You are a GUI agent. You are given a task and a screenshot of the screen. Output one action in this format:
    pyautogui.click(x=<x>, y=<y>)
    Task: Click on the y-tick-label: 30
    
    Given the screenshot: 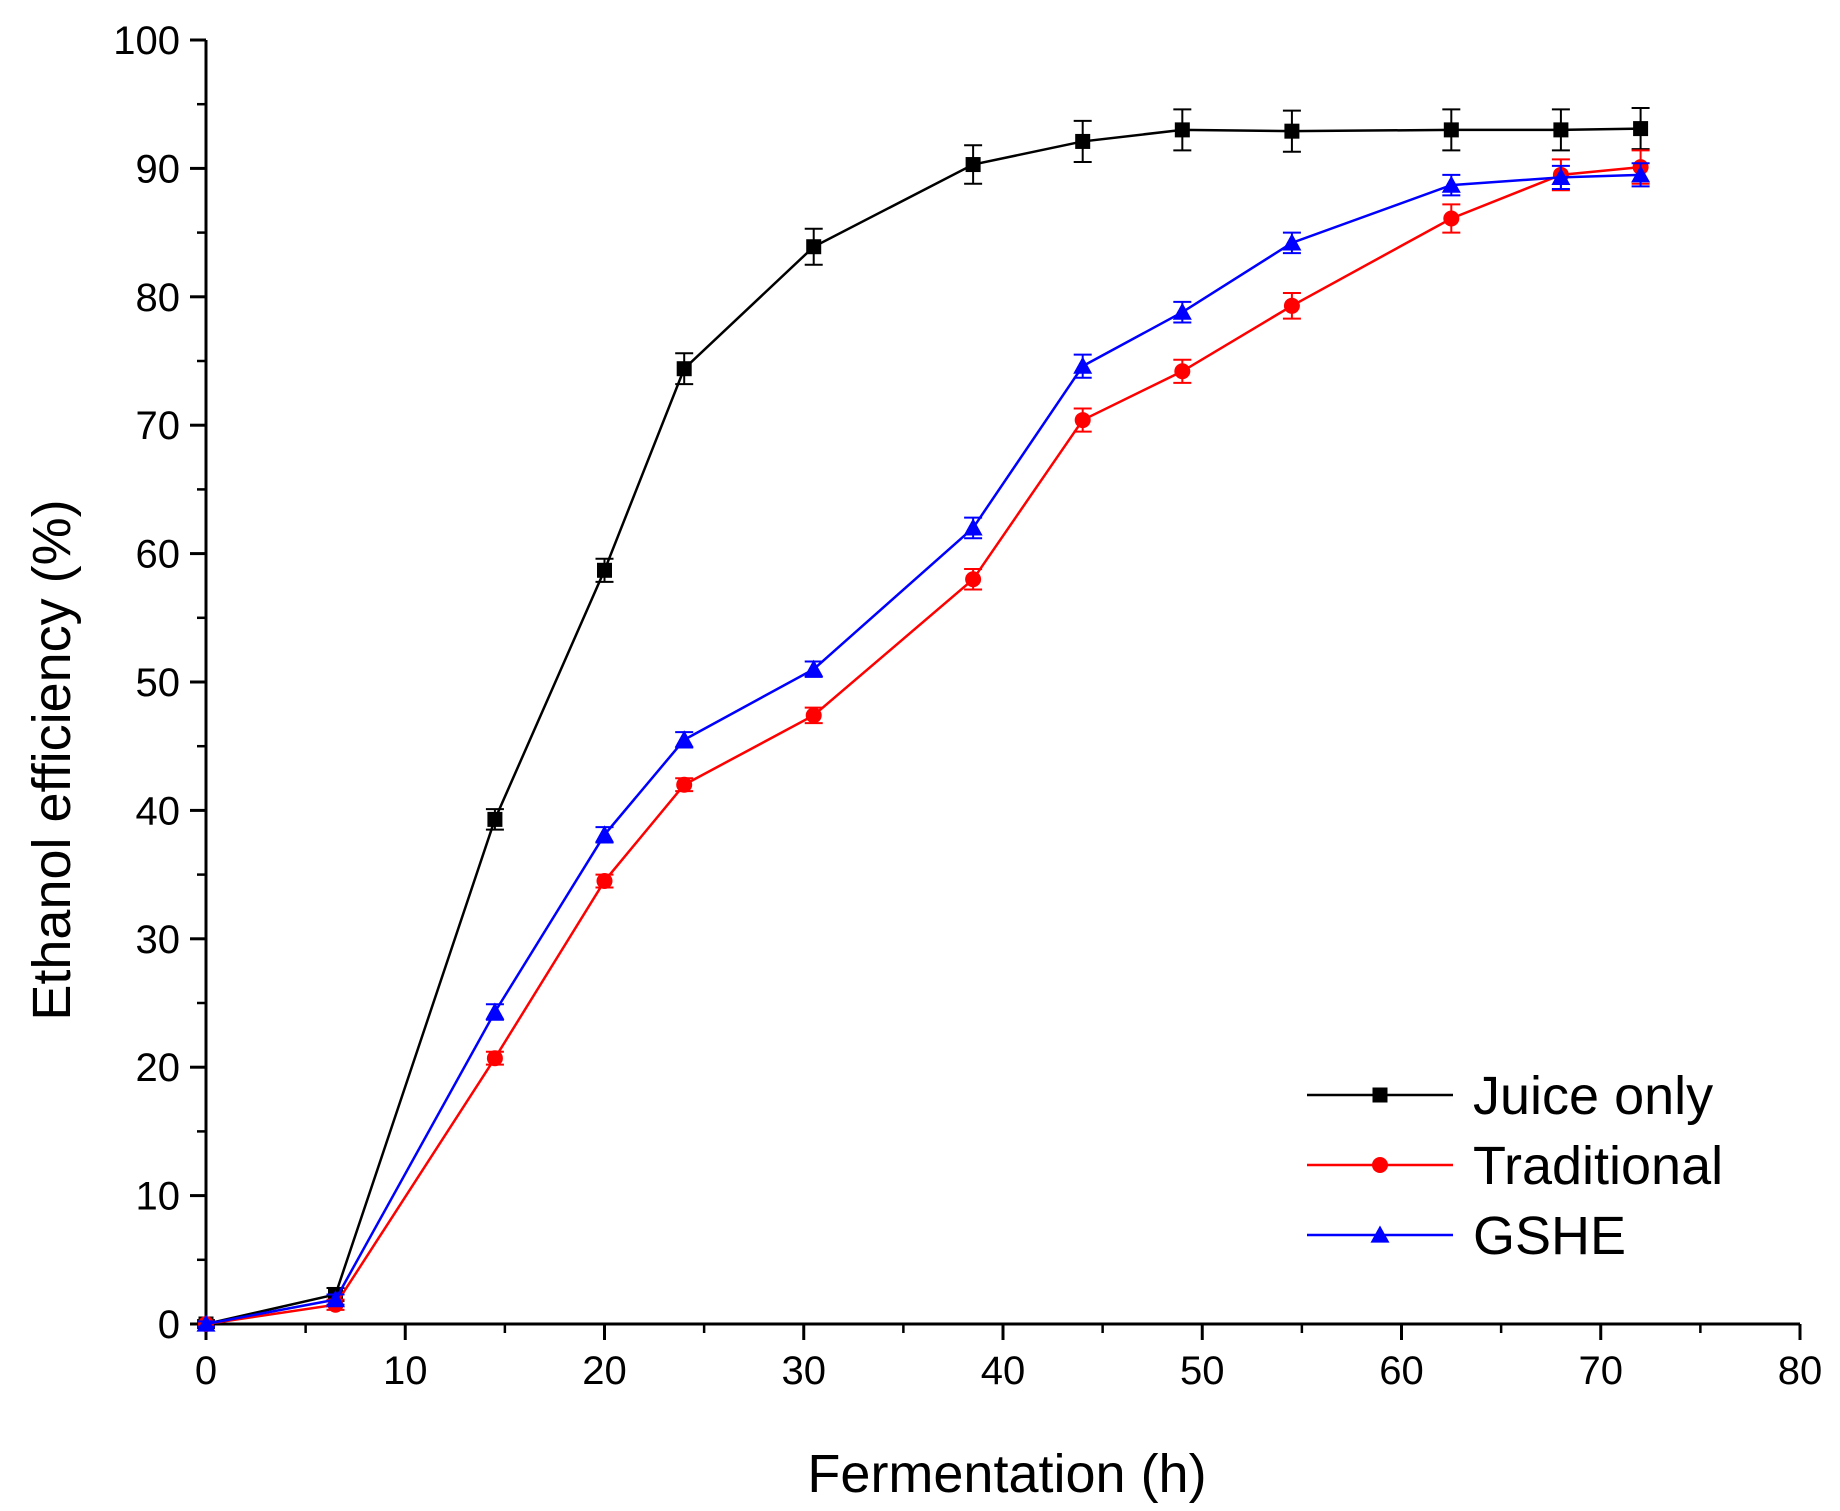 What is the action you would take?
    pyautogui.click(x=158, y=940)
    